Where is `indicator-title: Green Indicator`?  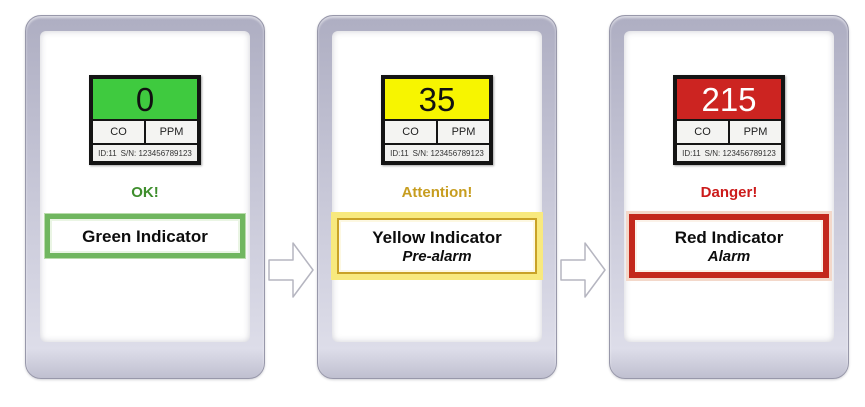 indicator-title: Green Indicator is located at coordinates (145, 236).